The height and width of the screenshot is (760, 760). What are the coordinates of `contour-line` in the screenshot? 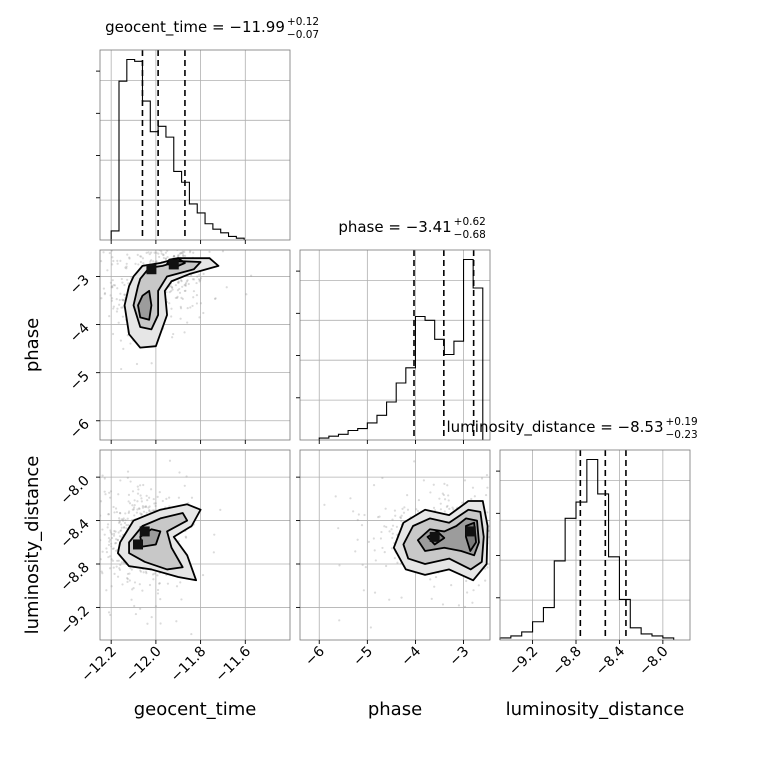 It's located at (159, 542).